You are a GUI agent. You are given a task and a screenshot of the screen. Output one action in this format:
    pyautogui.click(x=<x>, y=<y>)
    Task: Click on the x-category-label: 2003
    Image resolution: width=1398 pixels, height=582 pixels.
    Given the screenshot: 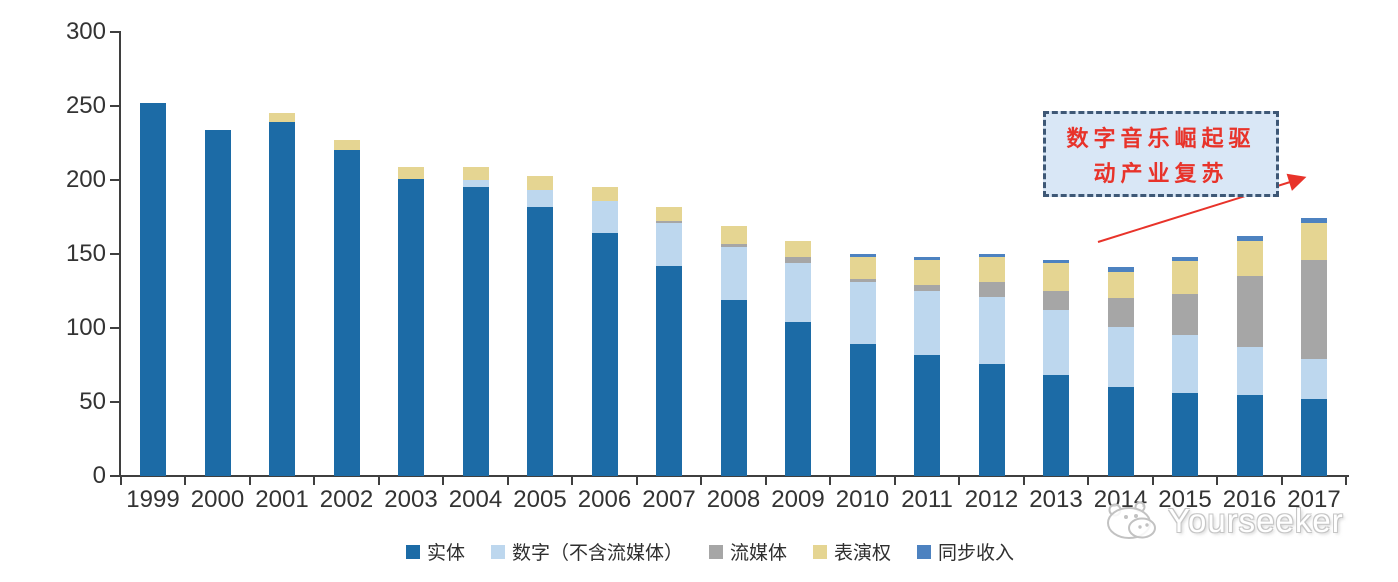 What is the action you would take?
    pyautogui.click(x=411, y=499)
    